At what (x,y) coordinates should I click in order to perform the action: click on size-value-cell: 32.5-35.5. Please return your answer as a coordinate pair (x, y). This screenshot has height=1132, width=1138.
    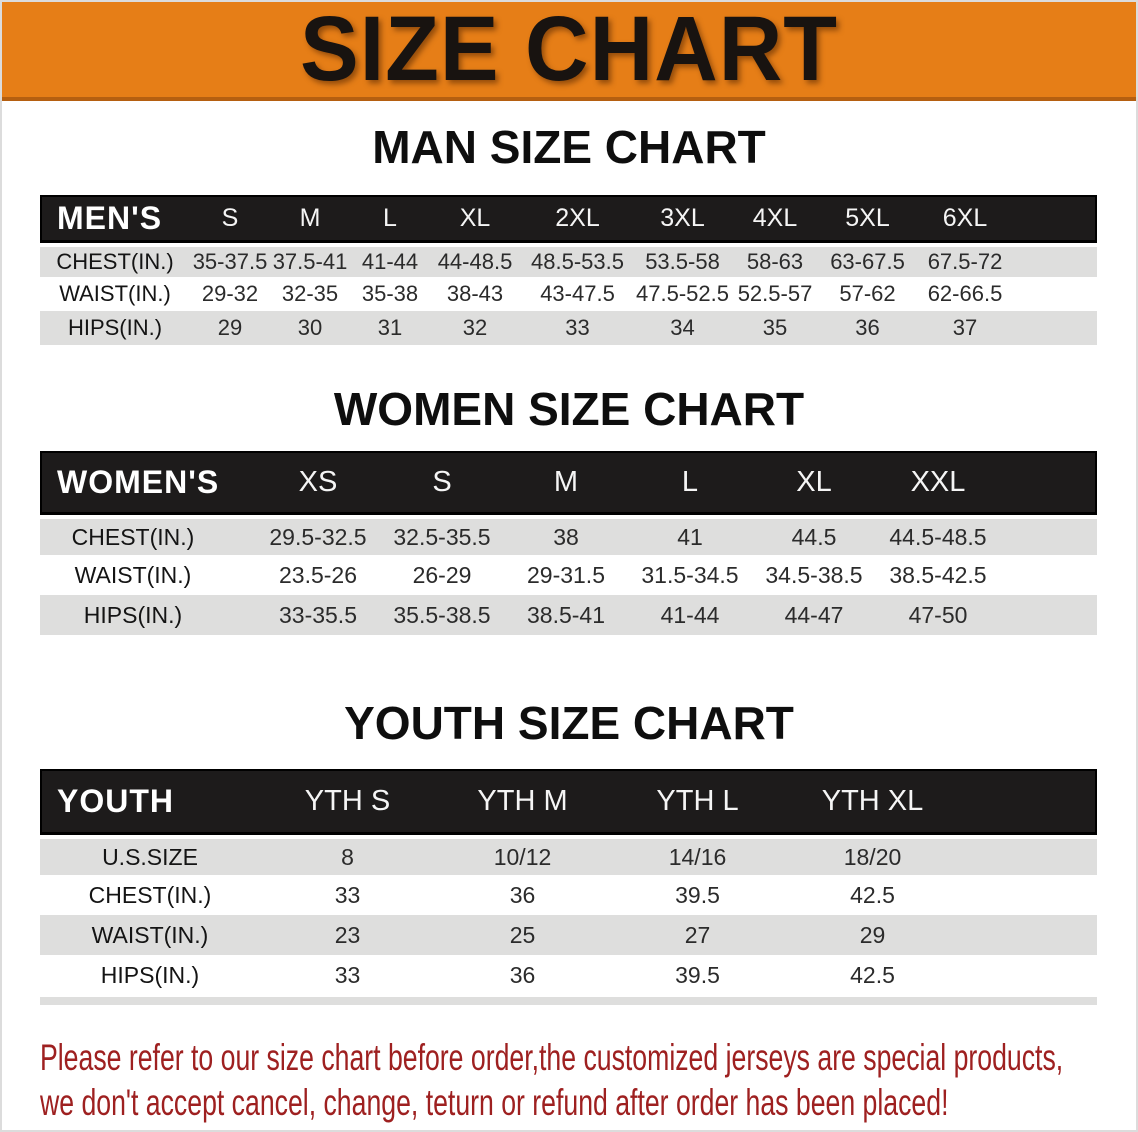
    Looking at the image, I should click on (442, 535).